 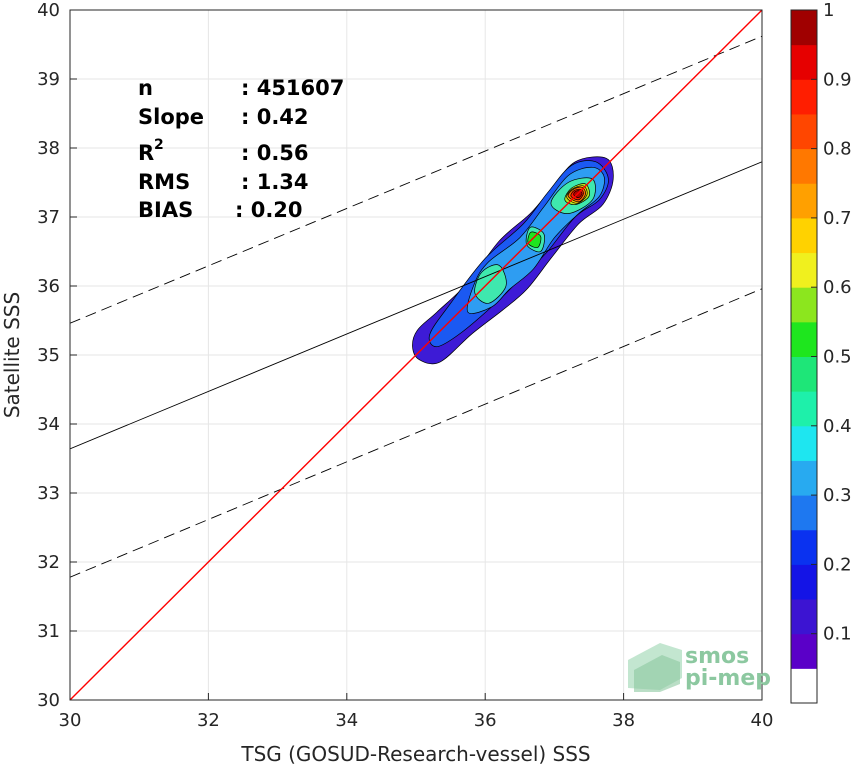 What do you see at coordinates (728, 678) in the screenshot?
I see `logo-line2: pi-mep` at bounding box center [728, 678].